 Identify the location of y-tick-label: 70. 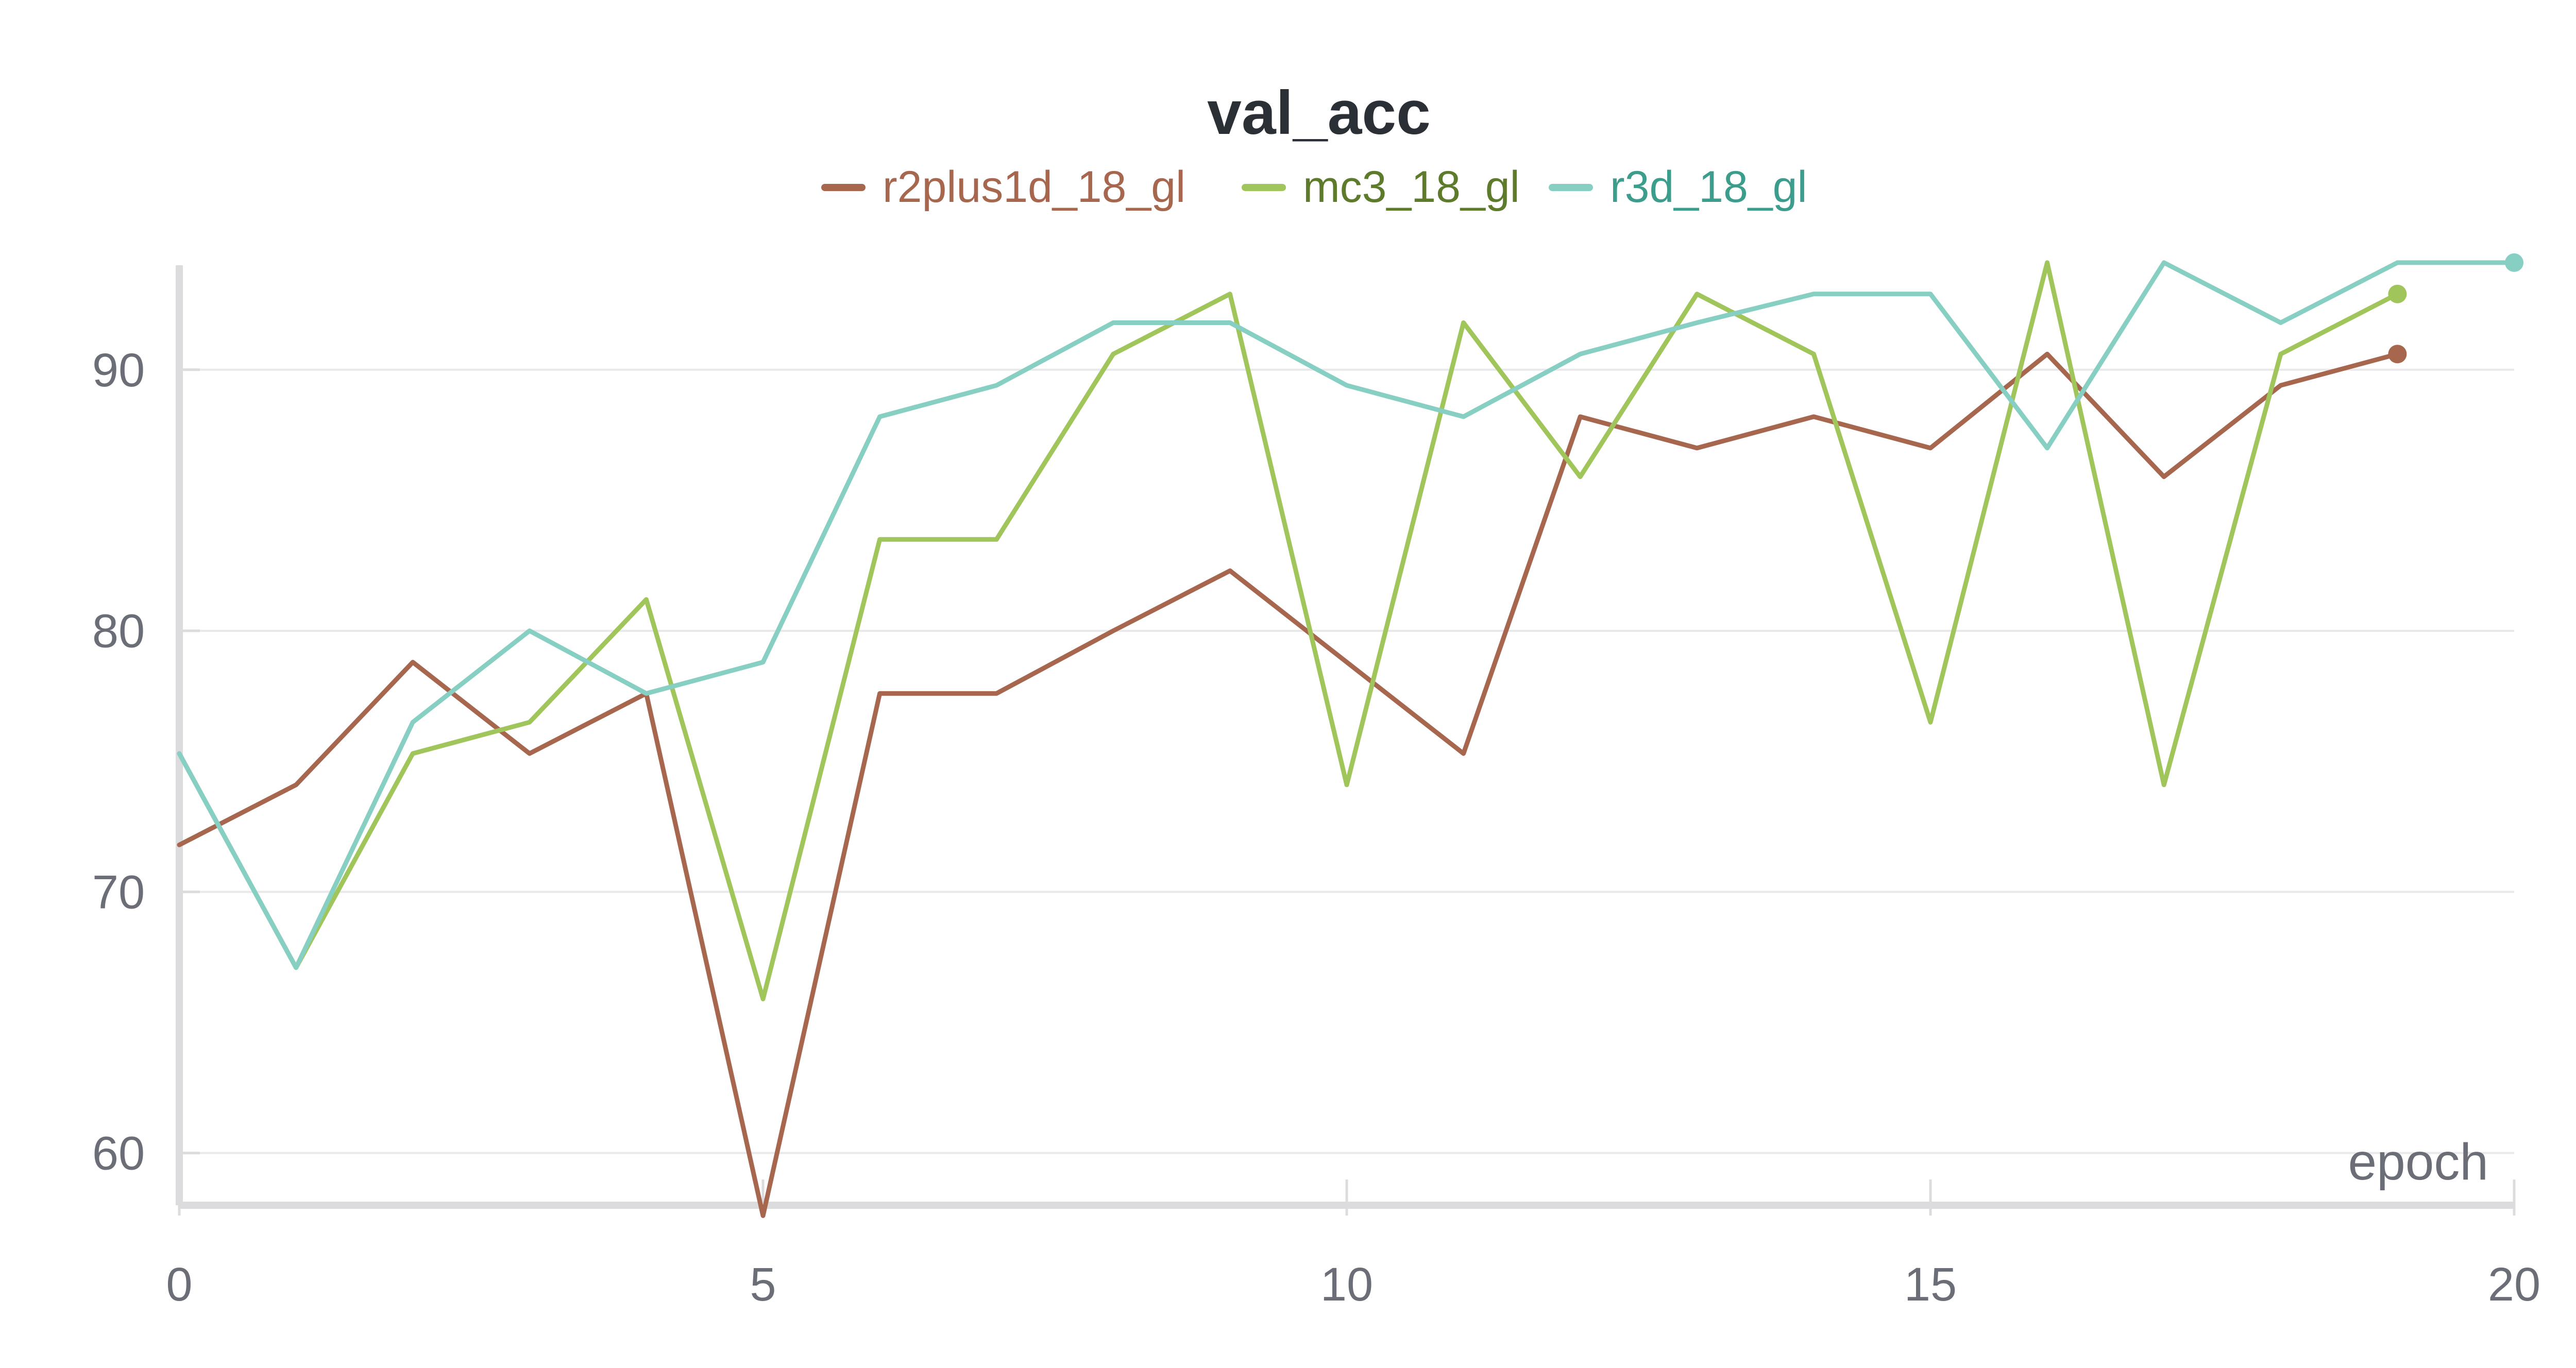
(118, 892).